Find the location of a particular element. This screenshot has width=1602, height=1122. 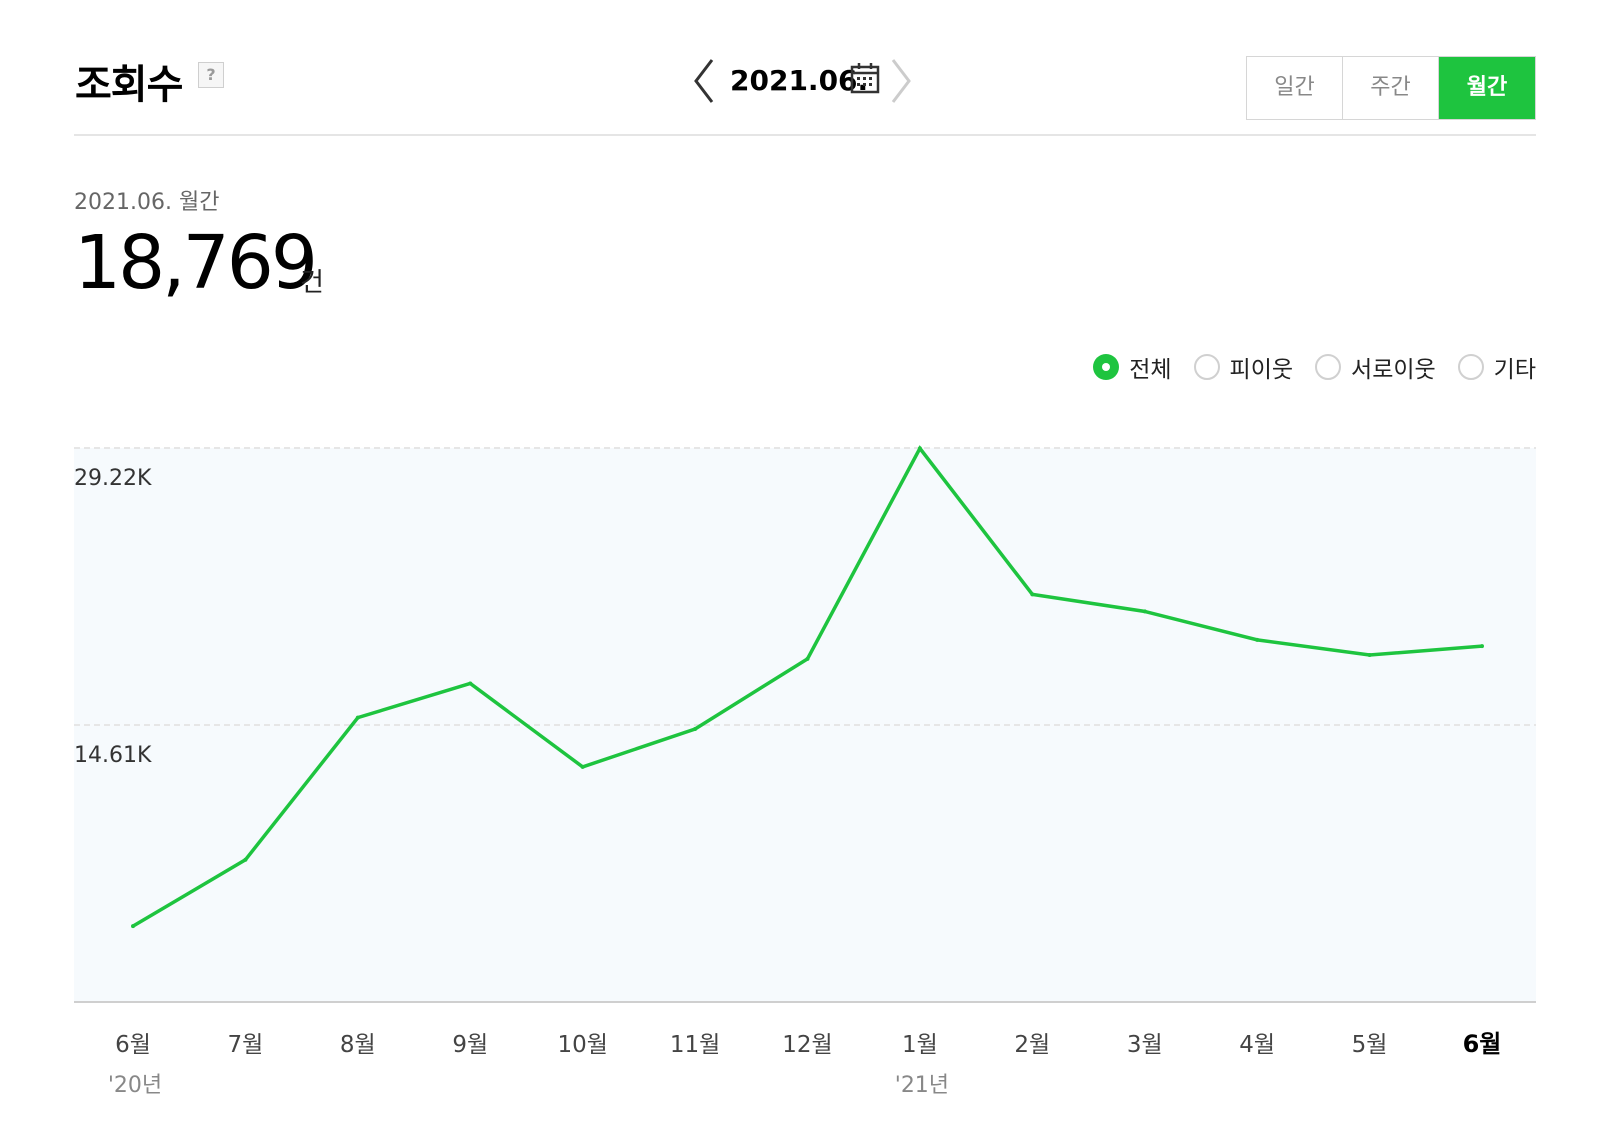

summary-value: 18,769 is located at coordinates (196, 263).